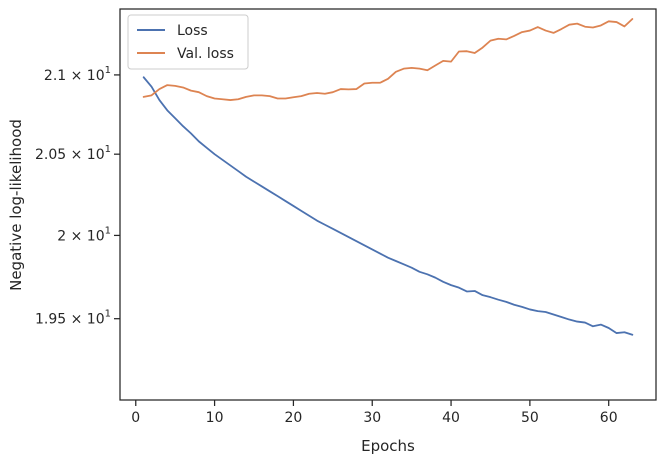 This screenshot has width=667, height=463. I want to click on legend-box, so click(188, 42).